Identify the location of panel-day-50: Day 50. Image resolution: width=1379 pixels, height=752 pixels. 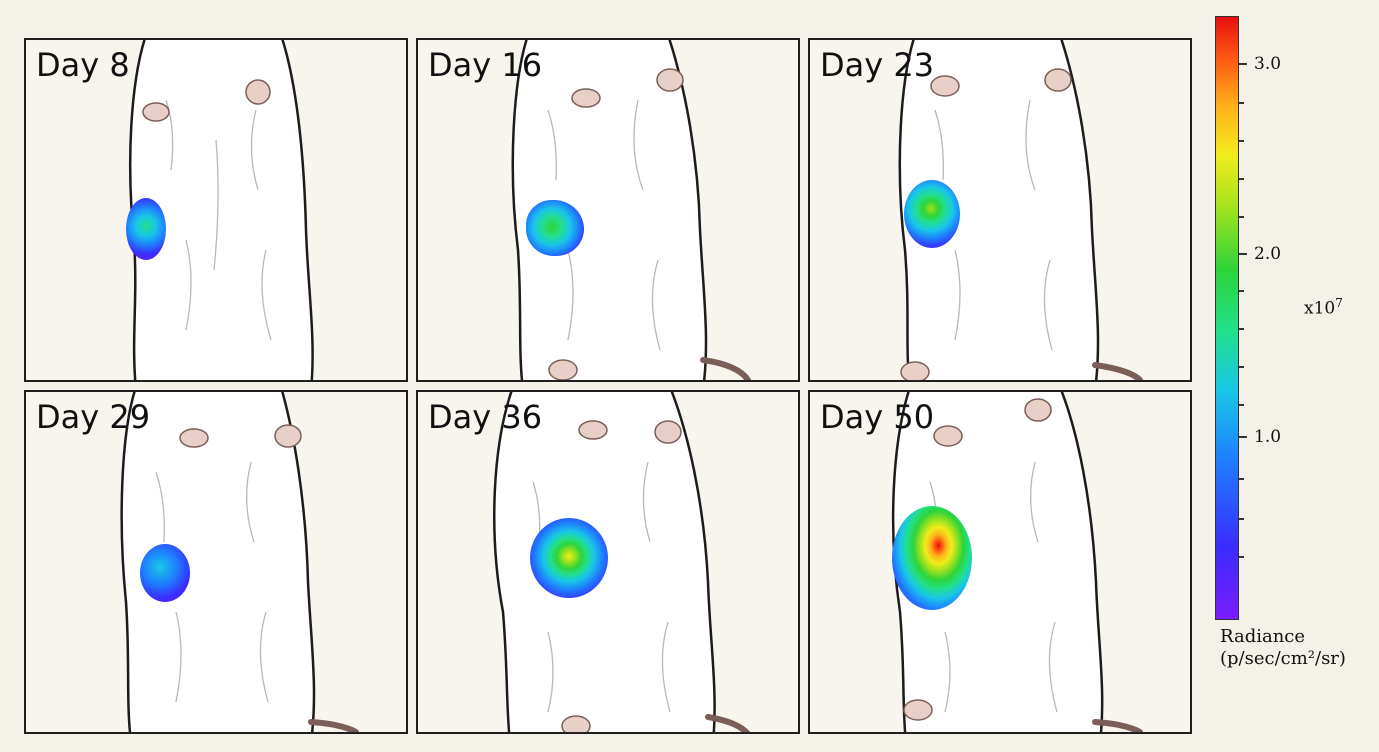
(1000, 562).